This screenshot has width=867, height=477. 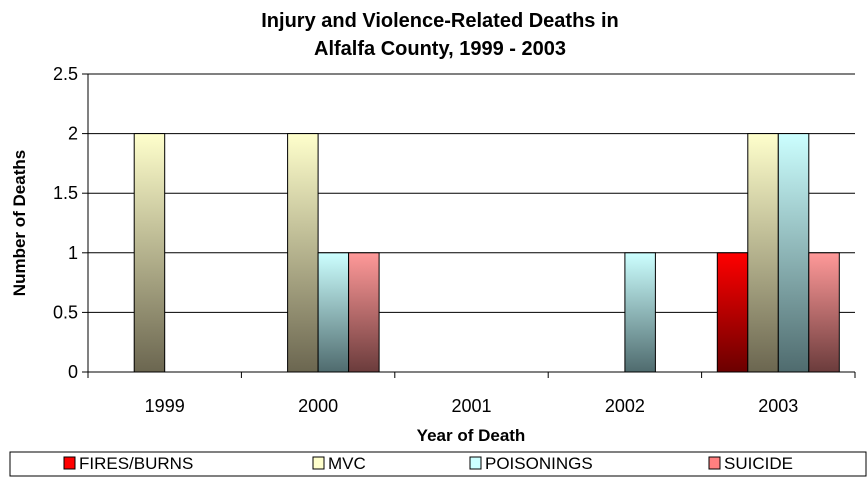 I want to click on chart-title-line-1: Injury and Violence-Related Deaths in, so click(x=440, y=21).